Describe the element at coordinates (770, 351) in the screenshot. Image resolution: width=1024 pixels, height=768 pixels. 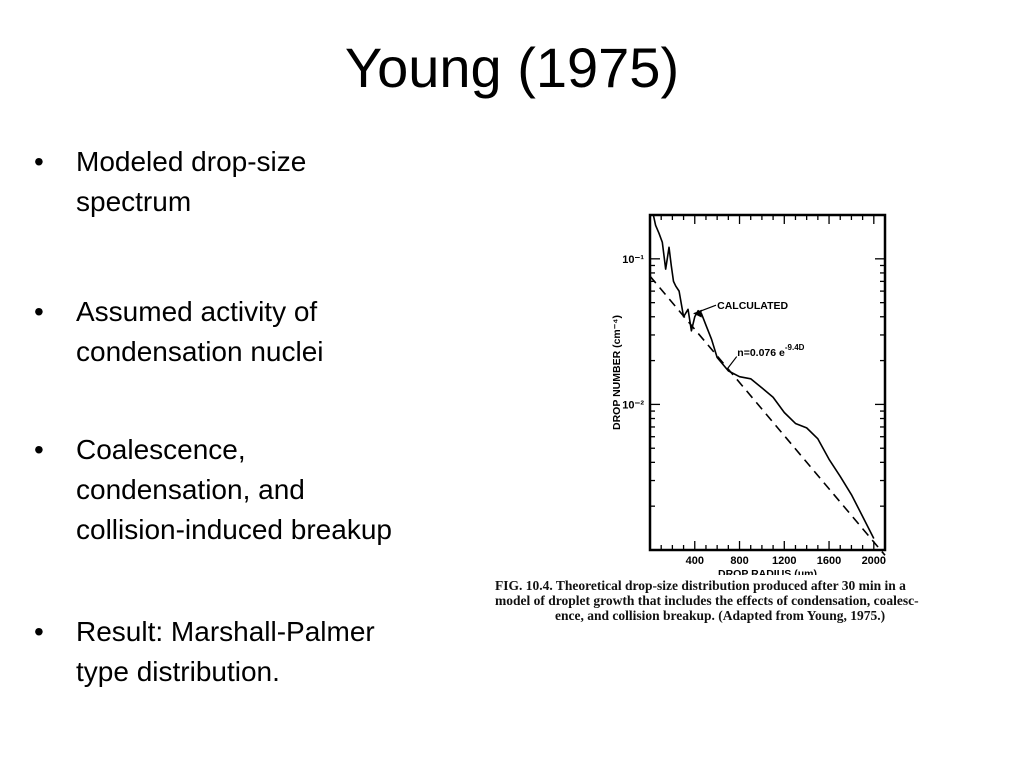
I see `annotation-fit: n=0.076 e-9.4D` at that location.